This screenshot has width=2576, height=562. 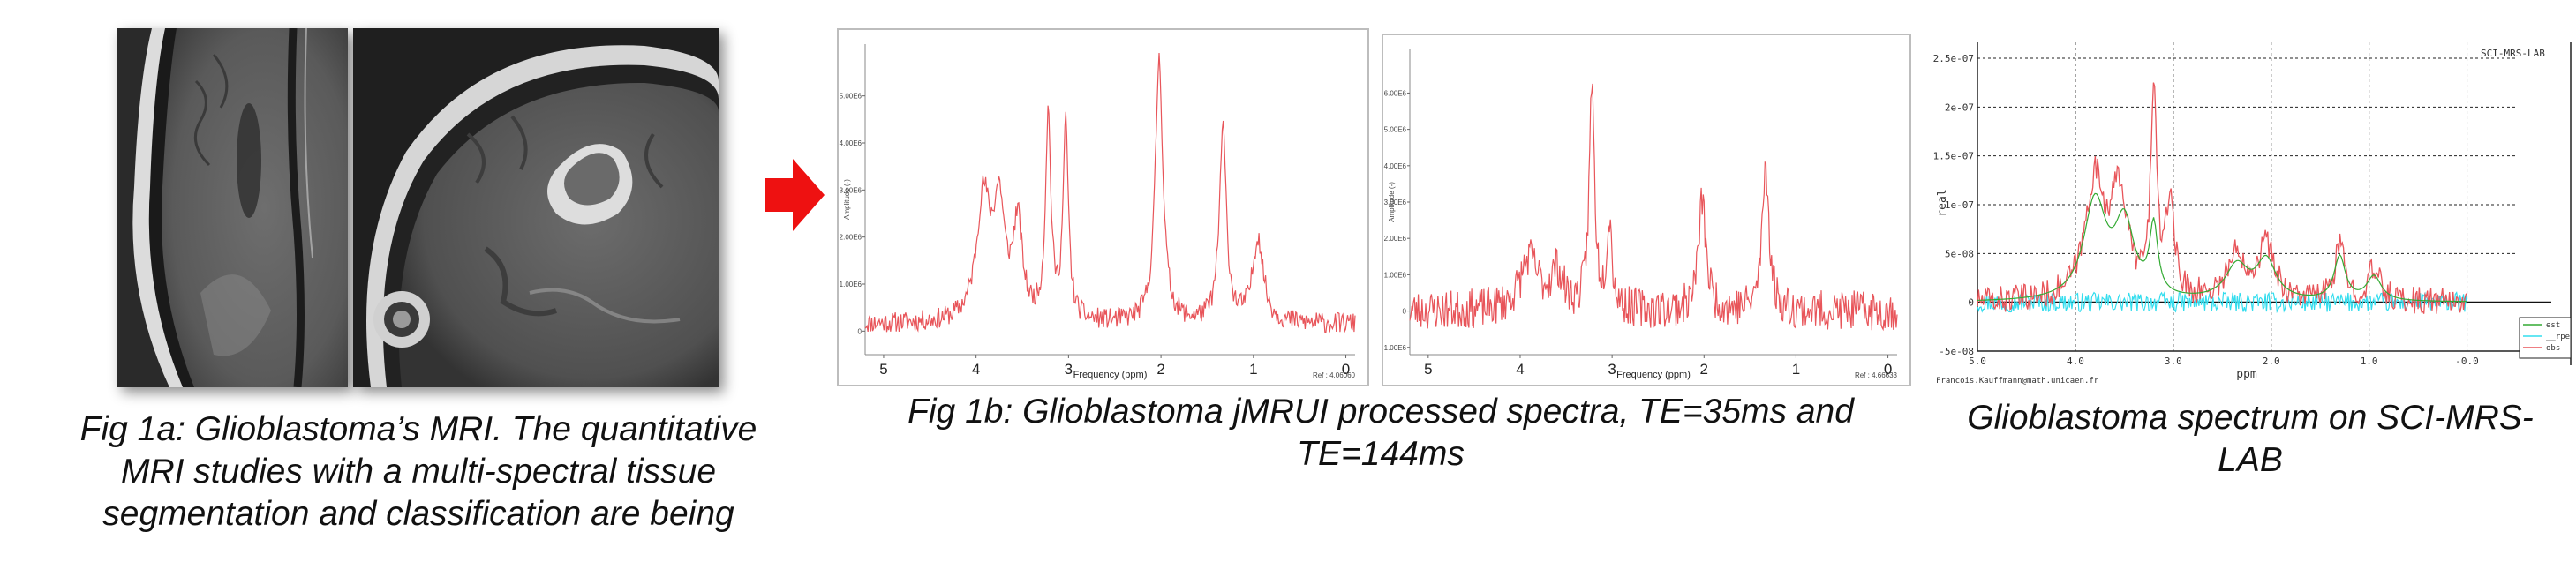 I want to click on reference-label: Ref : 4.66633, so click(x=1877, y=375).